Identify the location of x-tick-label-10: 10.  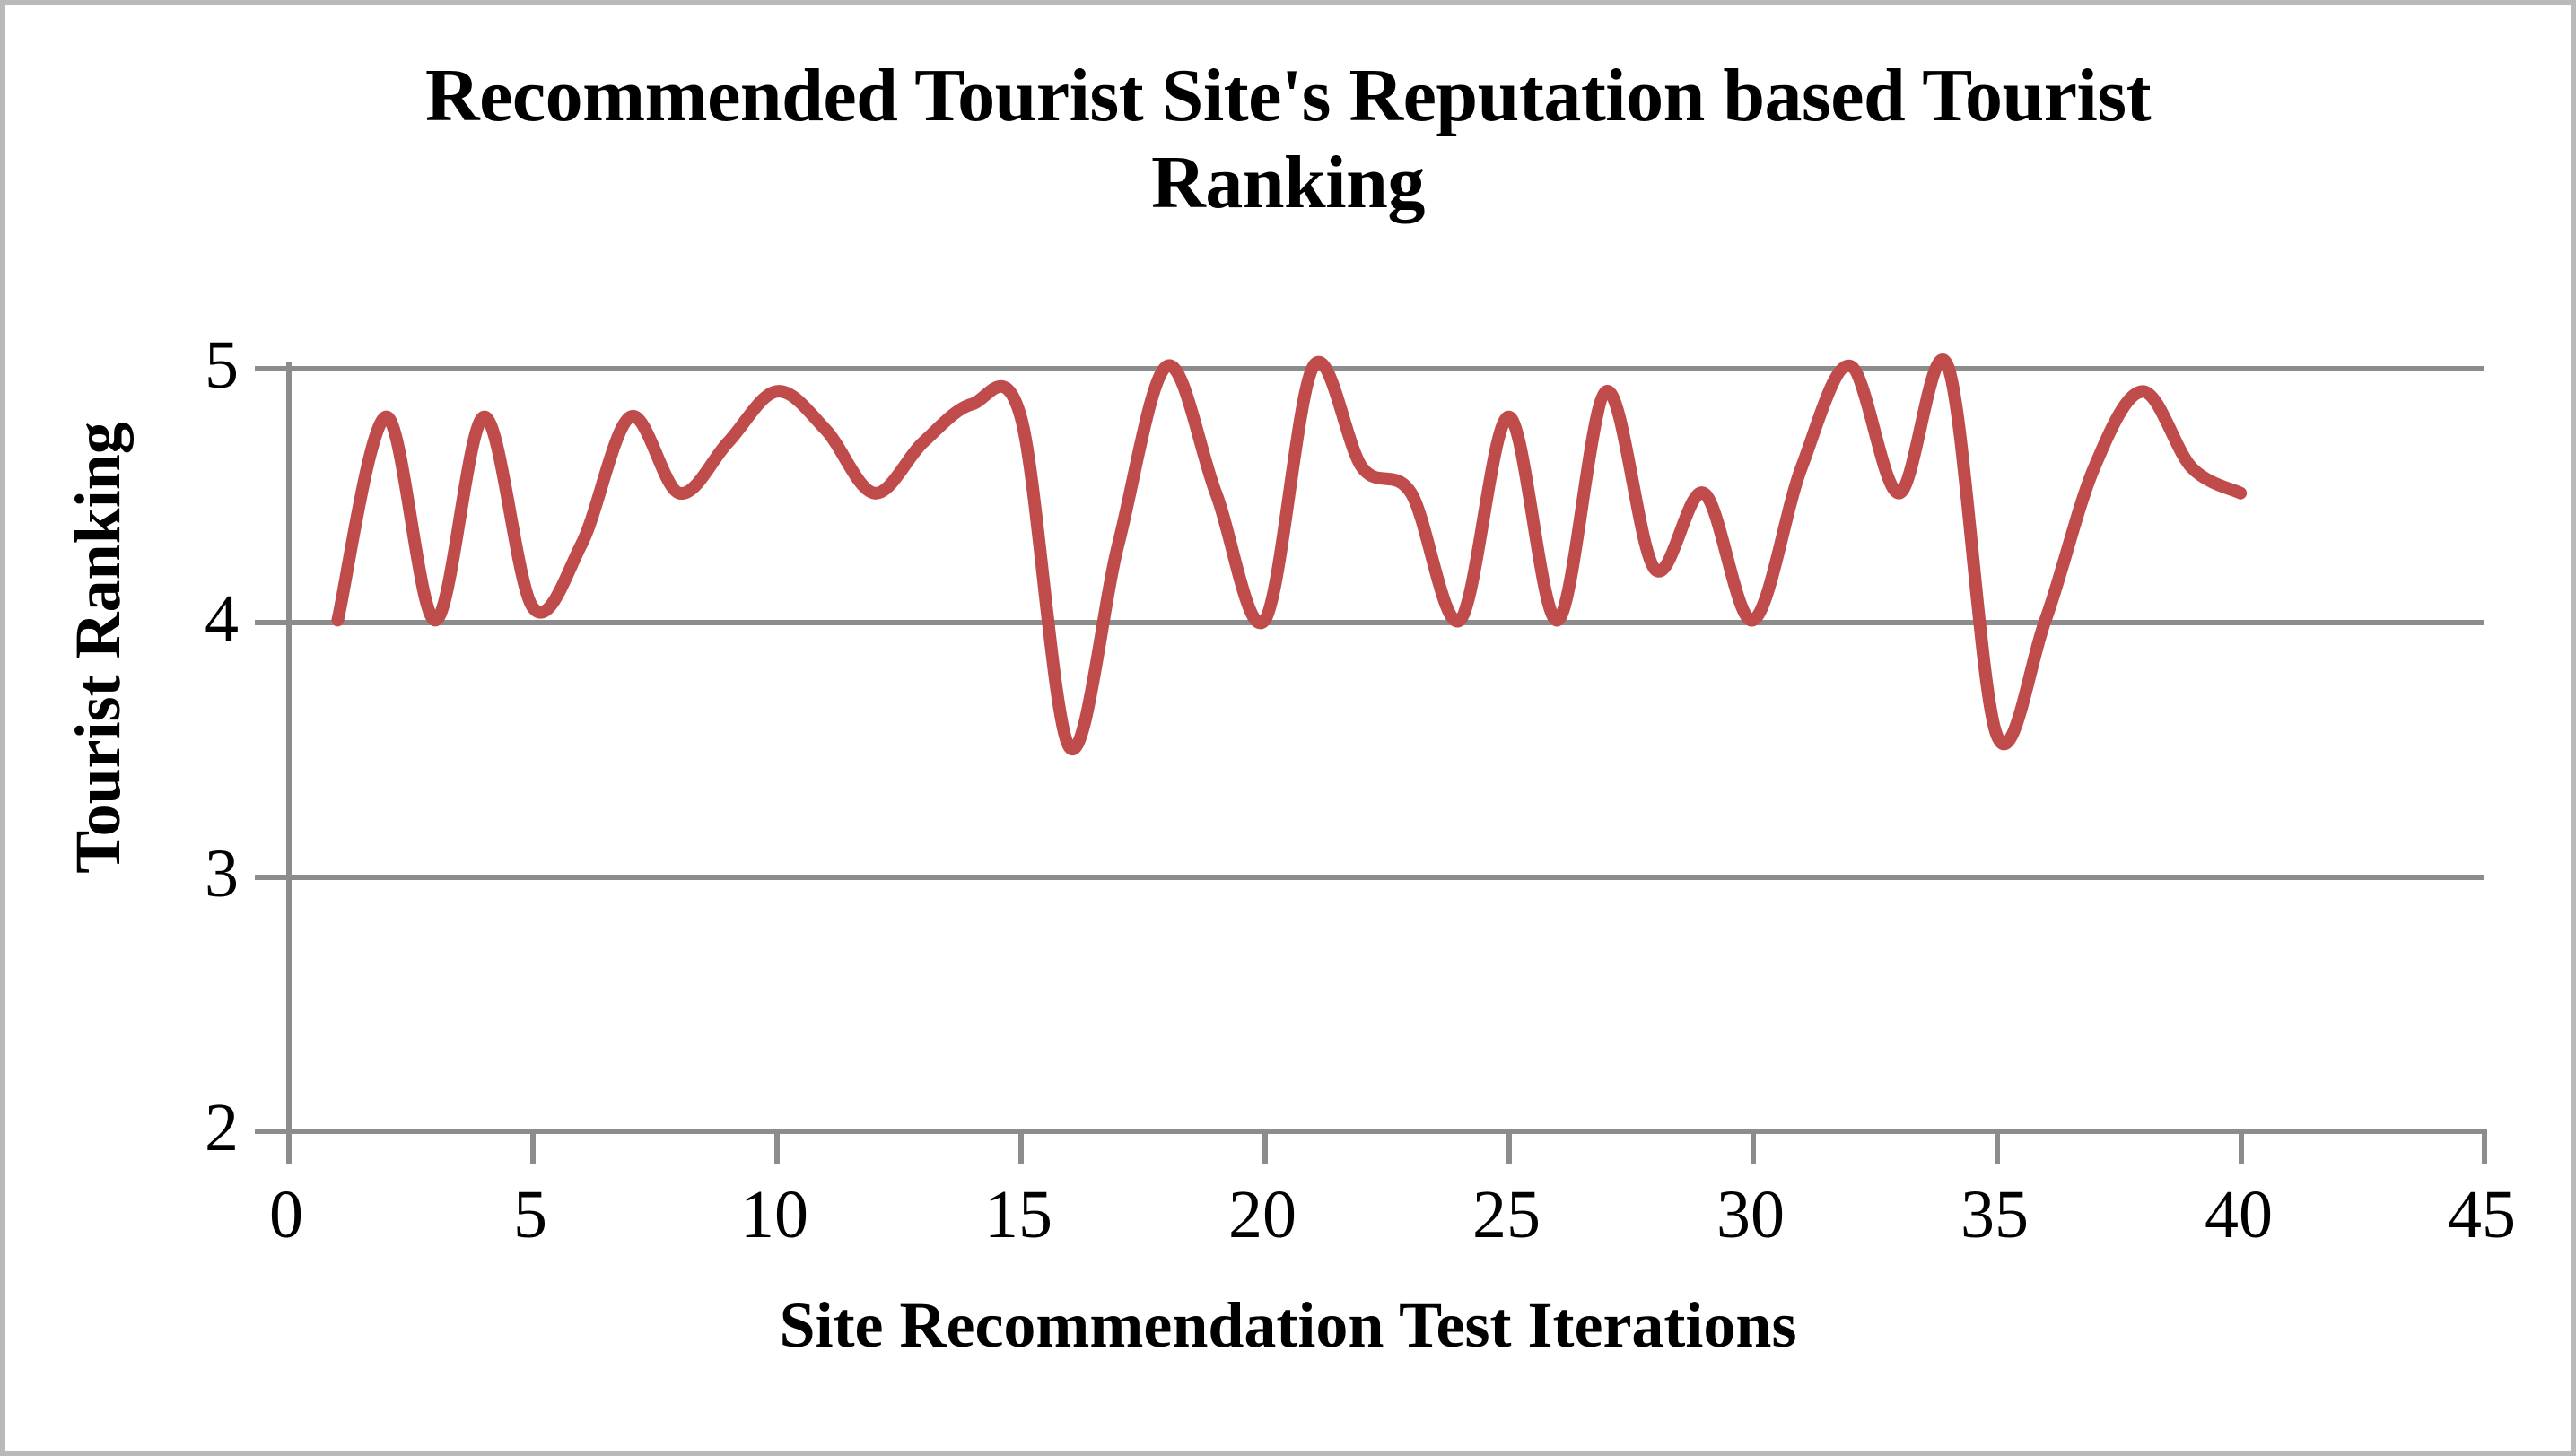
(774, 1214).